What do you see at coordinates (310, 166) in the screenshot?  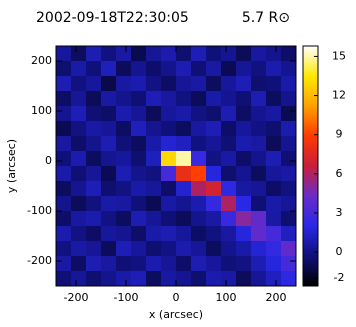 I see `colorbar` at bounding box center [310, 166].